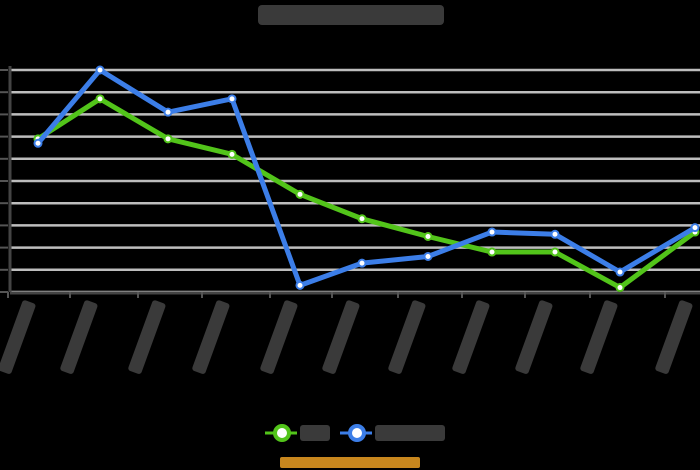  What do you see at coordinates (351, 15) in the screenshot?
I see `chart-title` at bounding box center [351, 15].